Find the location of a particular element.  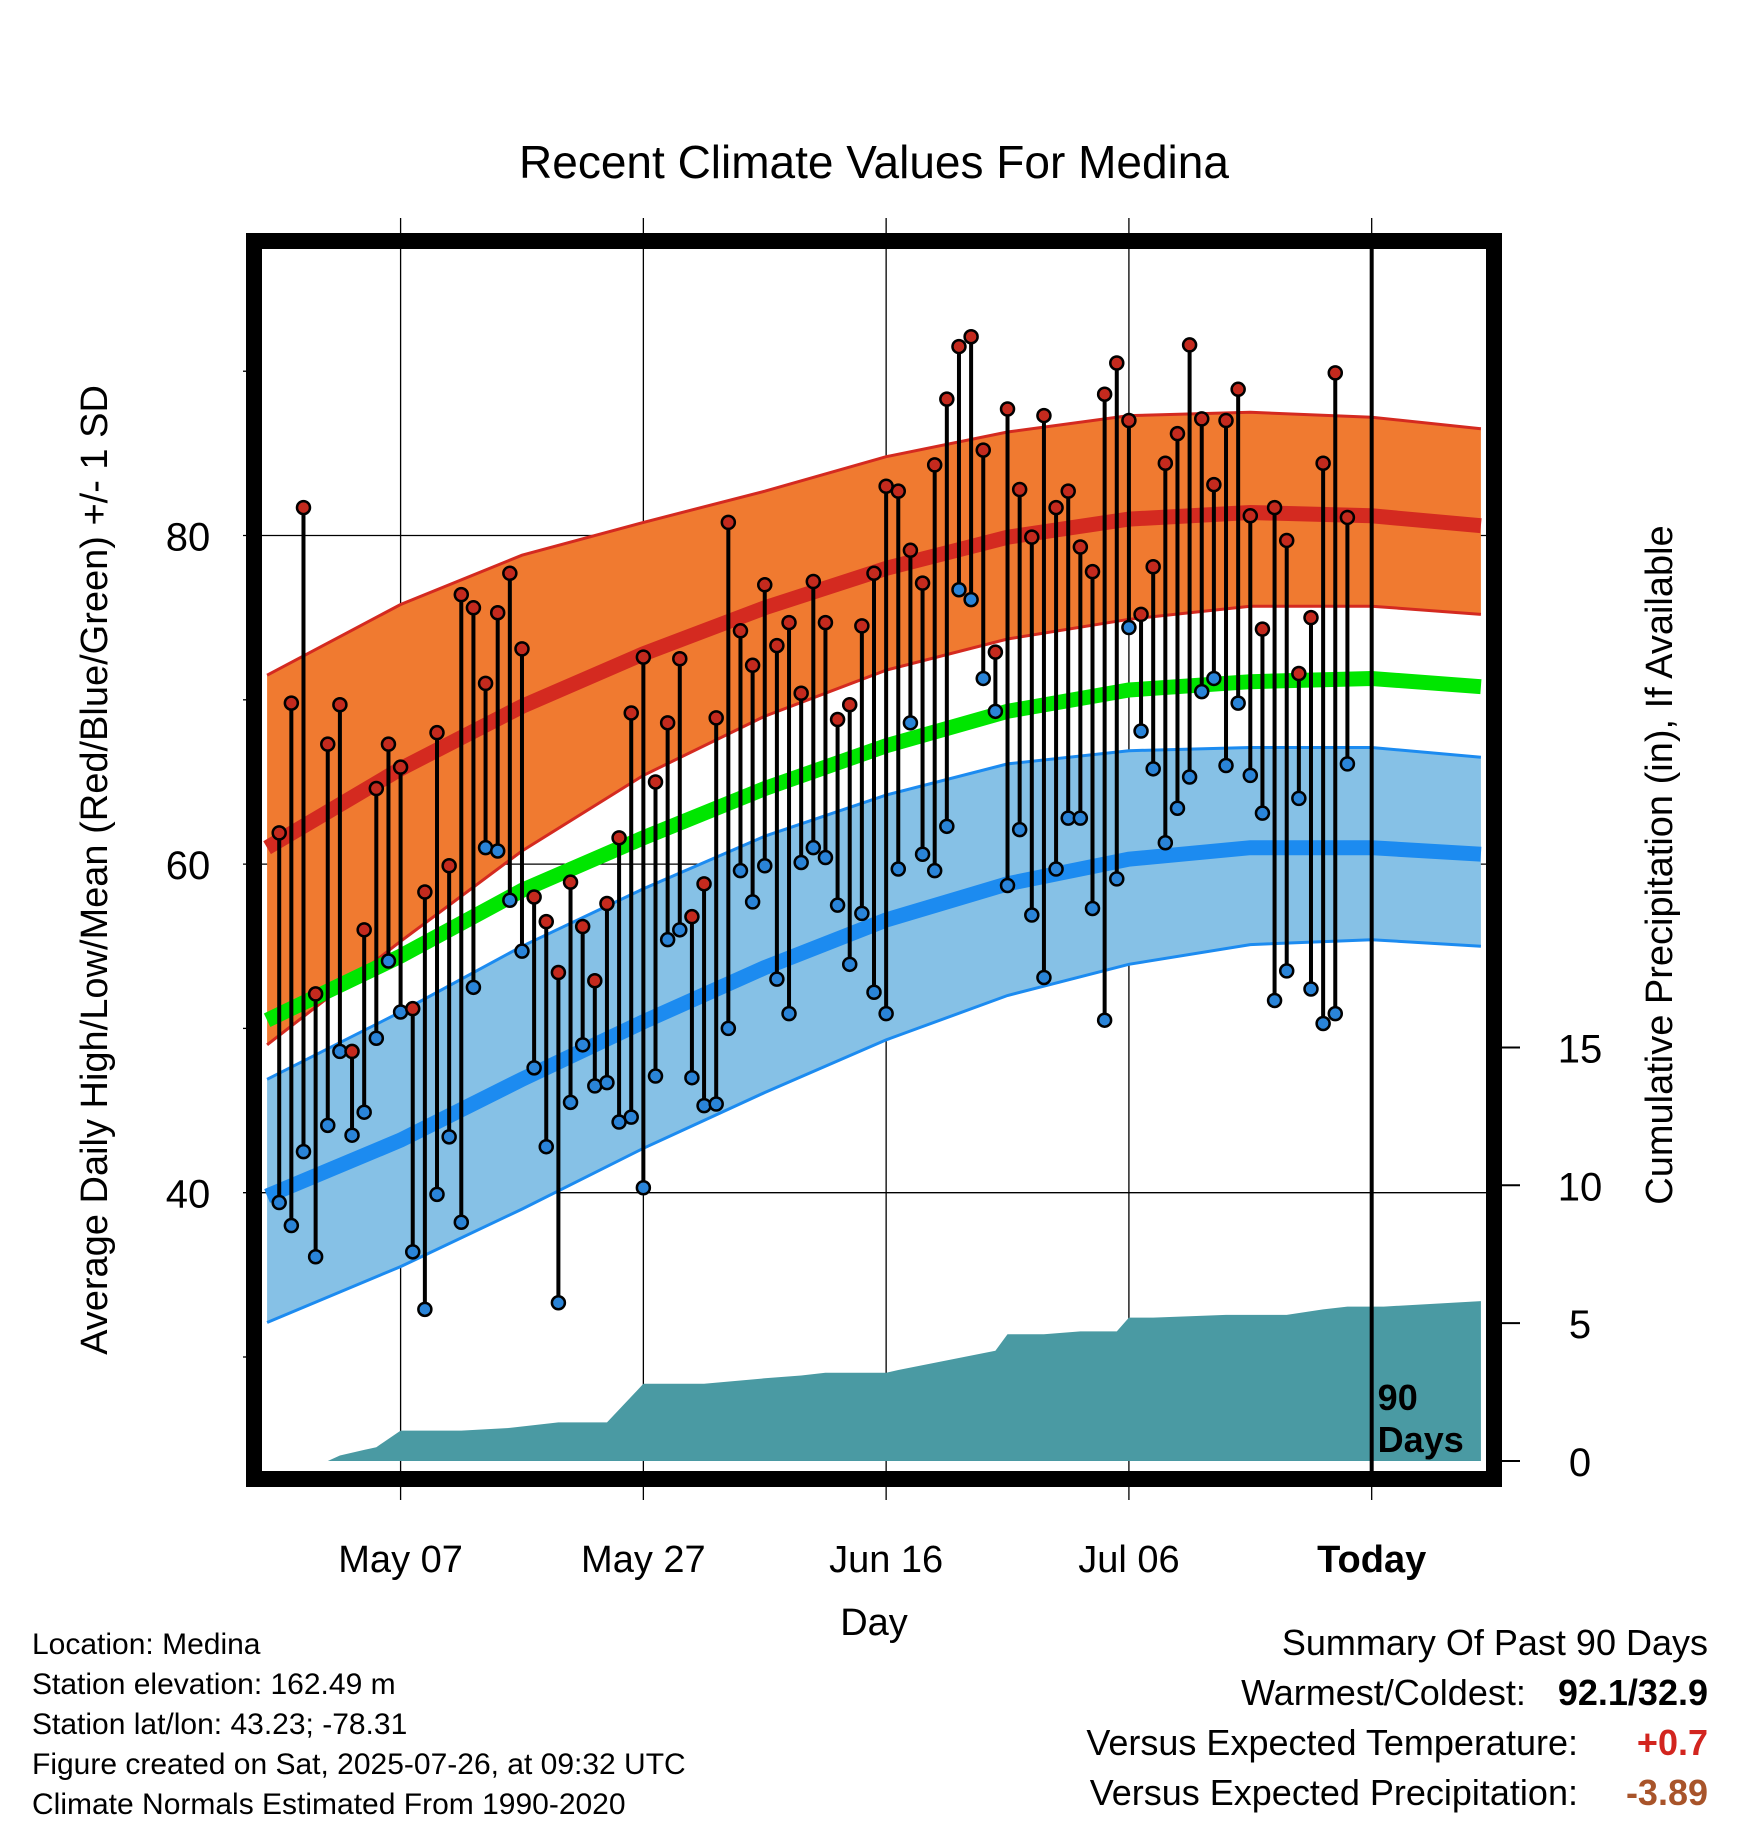

x-tick-label: Jun 16 is located at coordinates (886, 1560).